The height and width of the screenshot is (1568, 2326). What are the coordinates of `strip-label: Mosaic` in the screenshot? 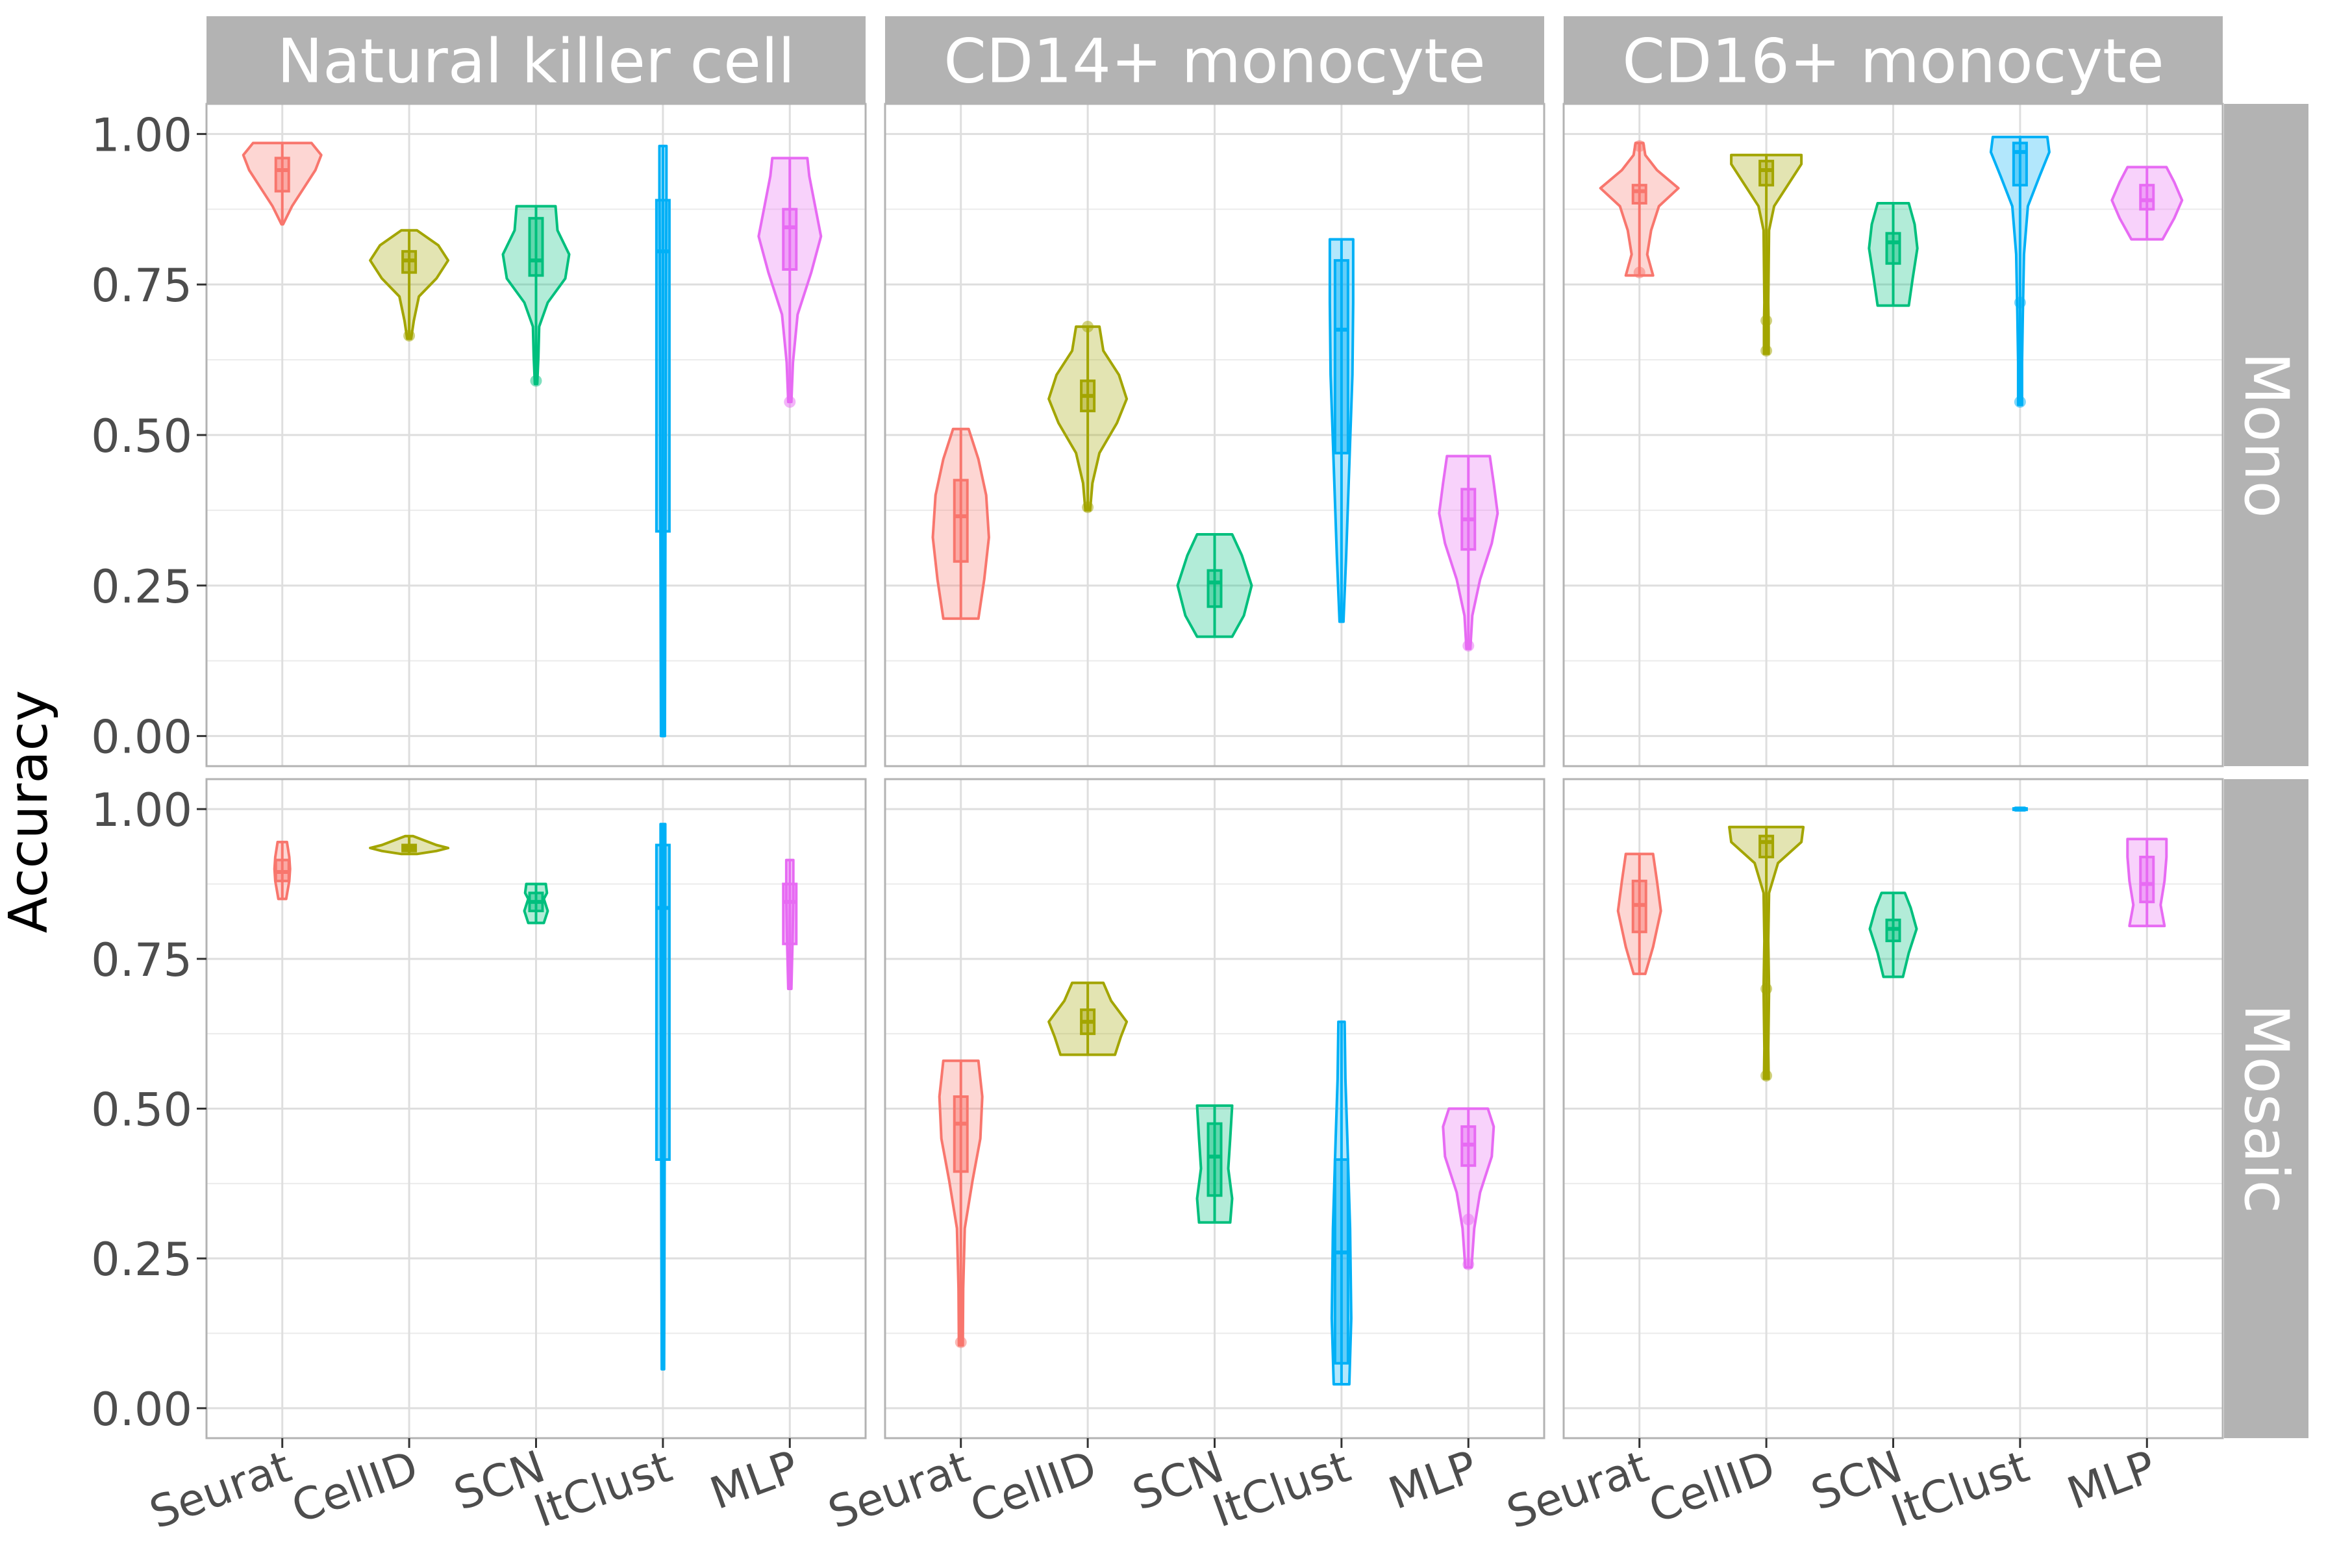 It's located at (2266, 1108).